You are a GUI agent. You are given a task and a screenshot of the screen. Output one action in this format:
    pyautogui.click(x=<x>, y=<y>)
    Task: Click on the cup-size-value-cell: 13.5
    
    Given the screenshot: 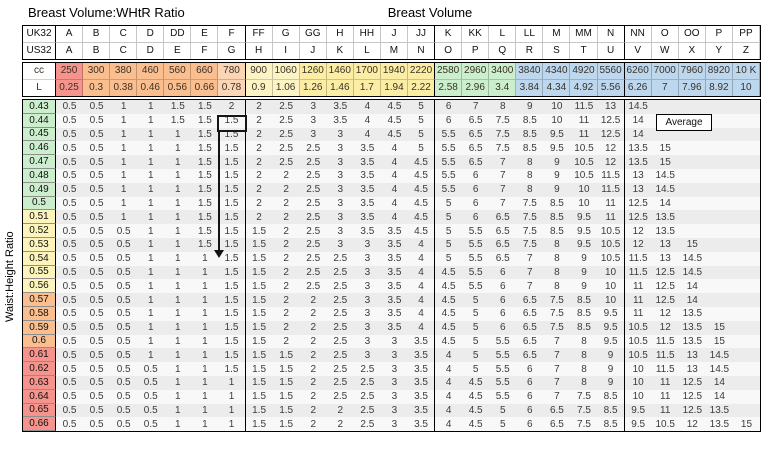 What is the action you would take?
    pyautogui.click(x=692, y=313)
    